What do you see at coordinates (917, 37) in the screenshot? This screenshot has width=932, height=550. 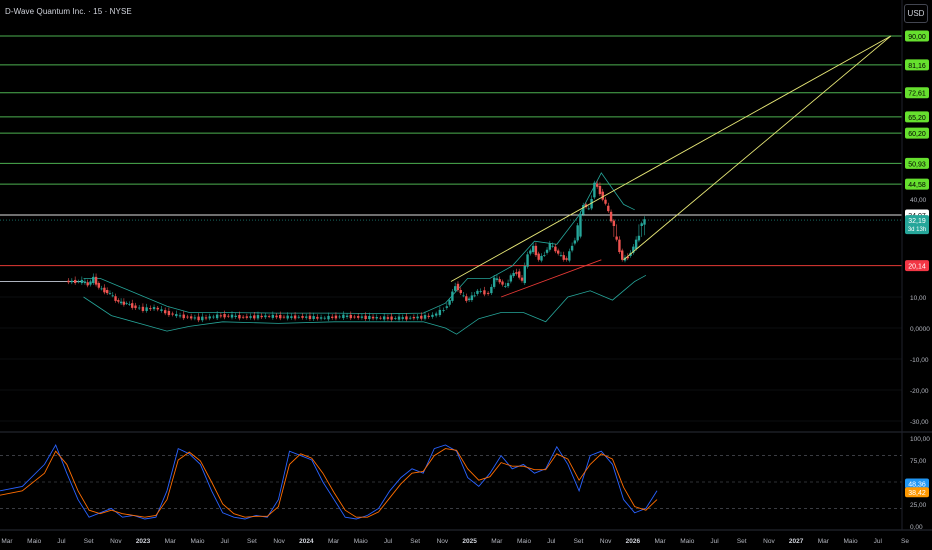 I see `level-label: 90,00` at bounding box center [917, 37].